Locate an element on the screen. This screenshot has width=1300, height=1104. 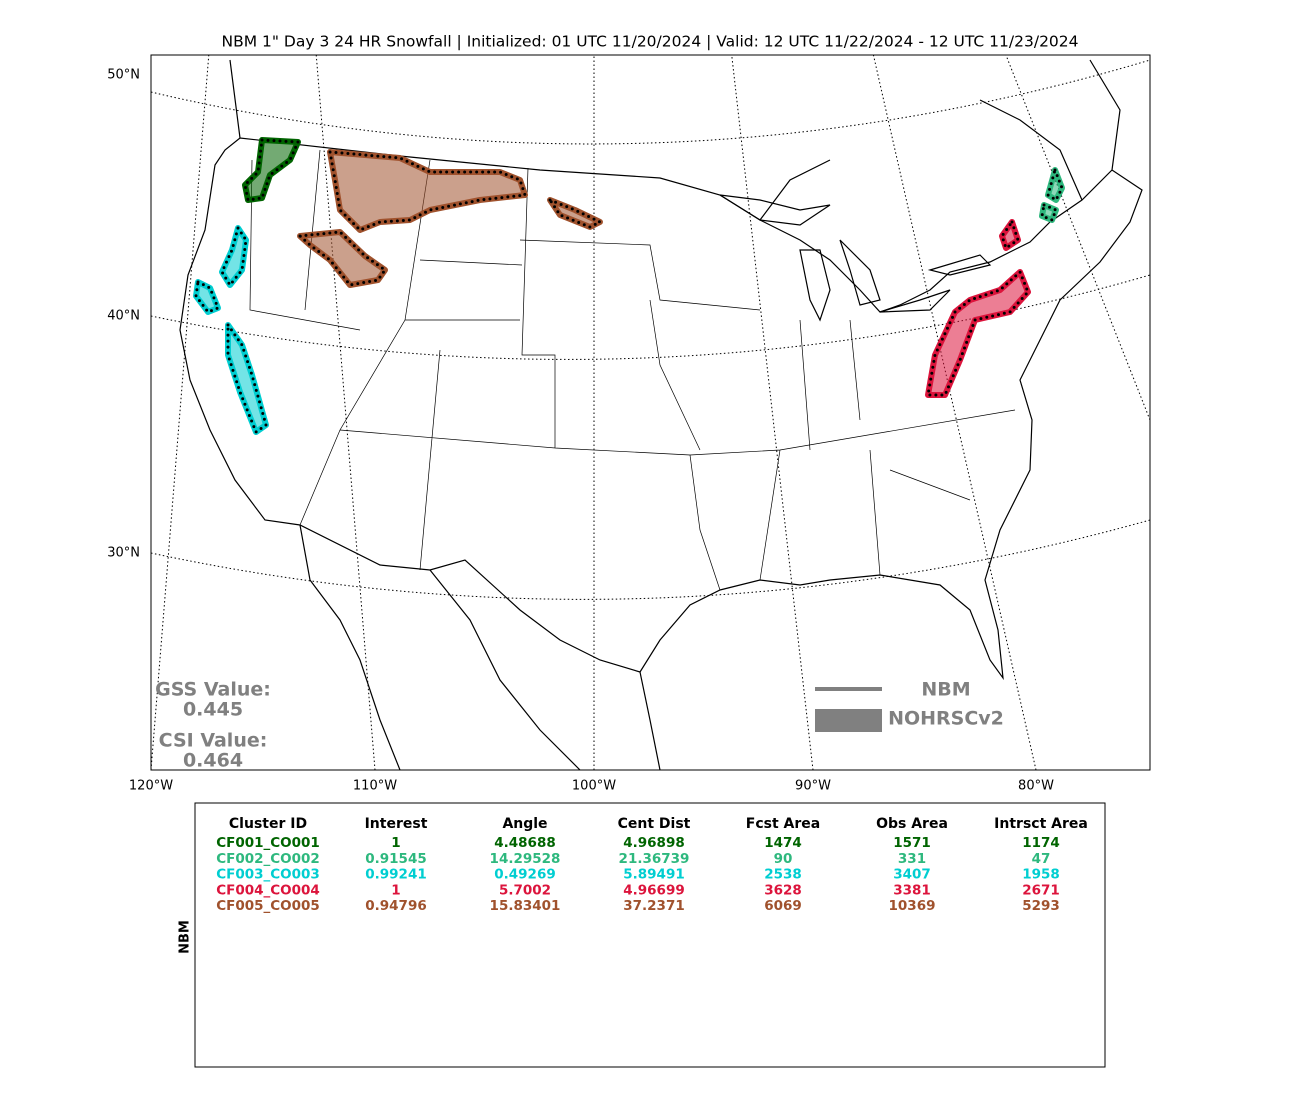
table-cell: 4.48688 is located at coordinates (525, 843).